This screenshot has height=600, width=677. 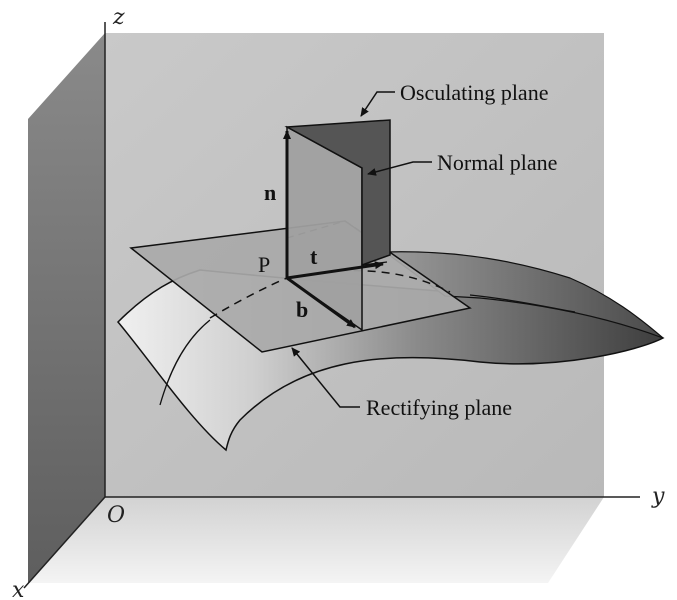 I want to click on binormal-vector, so click(x=321, y=302).